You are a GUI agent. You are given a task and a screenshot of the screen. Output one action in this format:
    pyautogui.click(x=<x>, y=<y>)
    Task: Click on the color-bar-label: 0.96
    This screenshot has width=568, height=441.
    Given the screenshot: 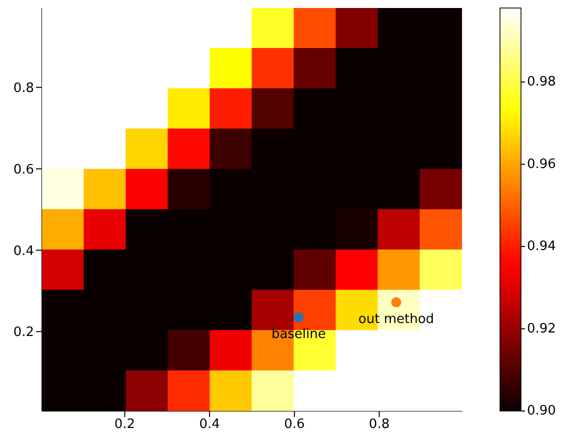 What is the action you would take?
    pyautogui.click(x=541, y=164)
    